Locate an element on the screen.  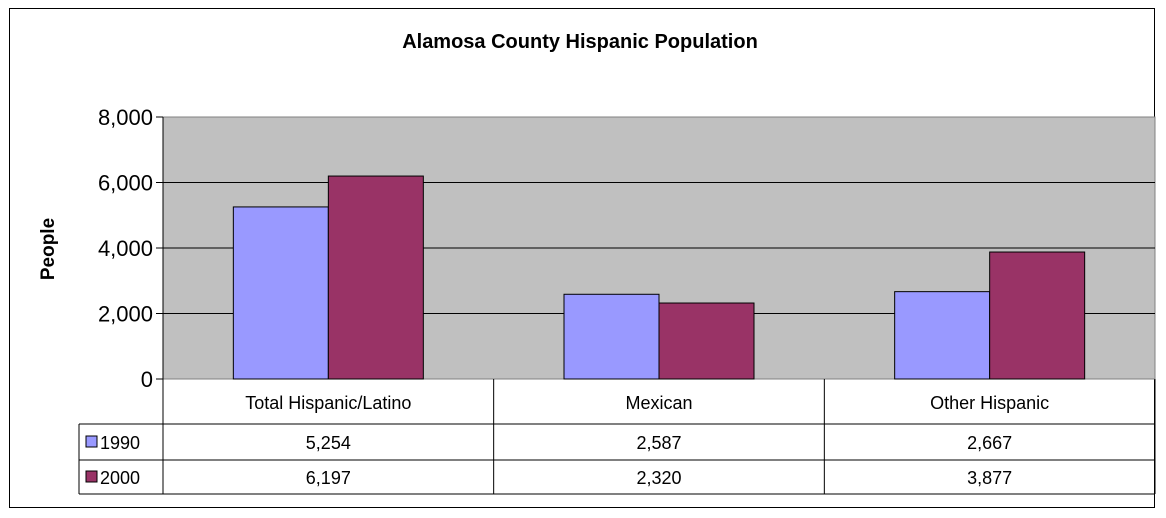
y-axis-ticks: 0 2,000 4,000 6,000 8,000 is located at coordinates (130, 248).